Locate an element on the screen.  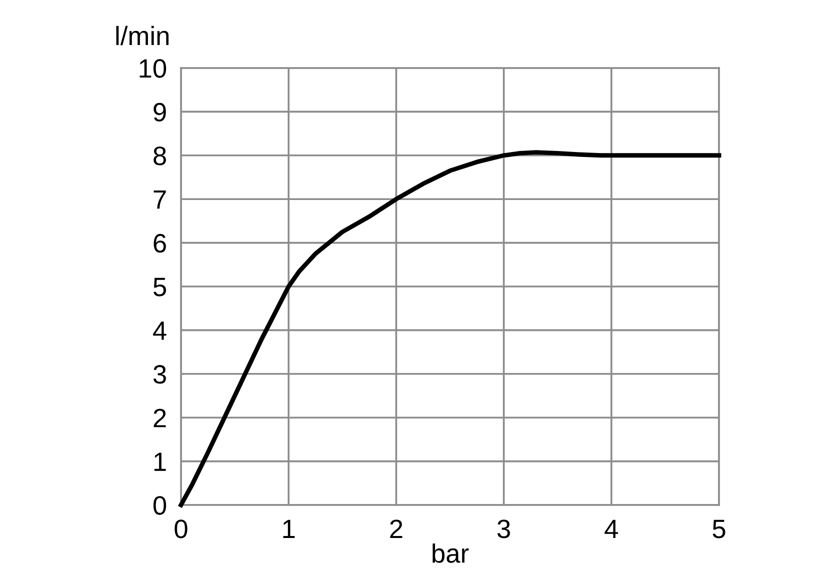
y-tick-label: 9 is located at coordinates (160, 112).